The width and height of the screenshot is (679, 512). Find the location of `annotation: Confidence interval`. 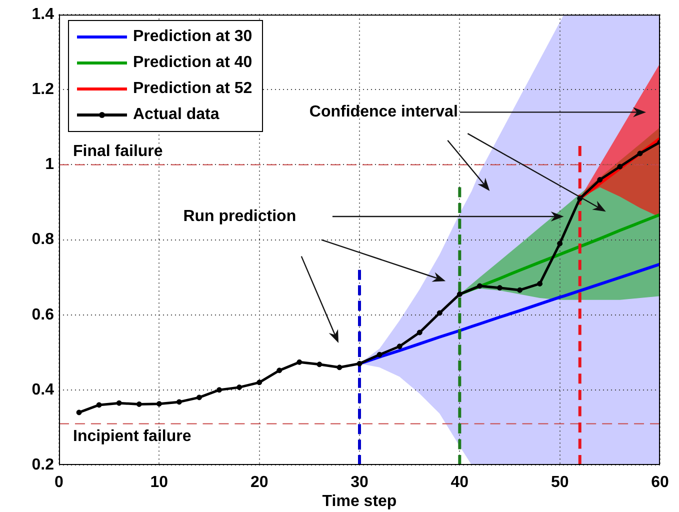

annotation: Confidence interval is located at coordinates (383, 112).